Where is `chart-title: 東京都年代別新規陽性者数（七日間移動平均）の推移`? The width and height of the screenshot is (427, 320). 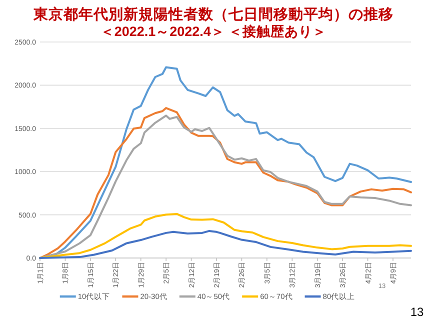
chart-title: 東京都年代別新規陽性者数（七日間移動平均）の推移 is located at coordinates (213, 14).